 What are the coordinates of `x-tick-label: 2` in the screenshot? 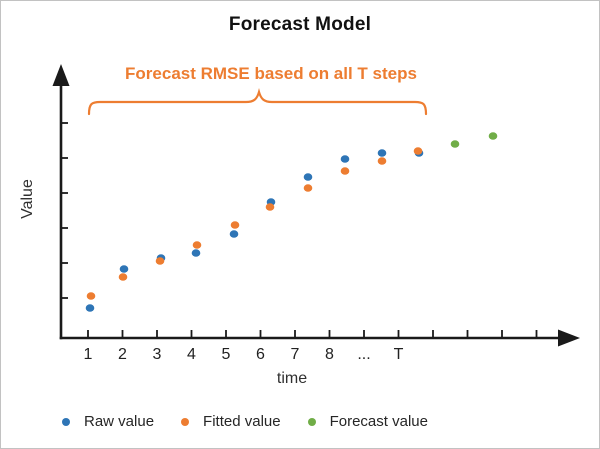 It's located at (122, 354).